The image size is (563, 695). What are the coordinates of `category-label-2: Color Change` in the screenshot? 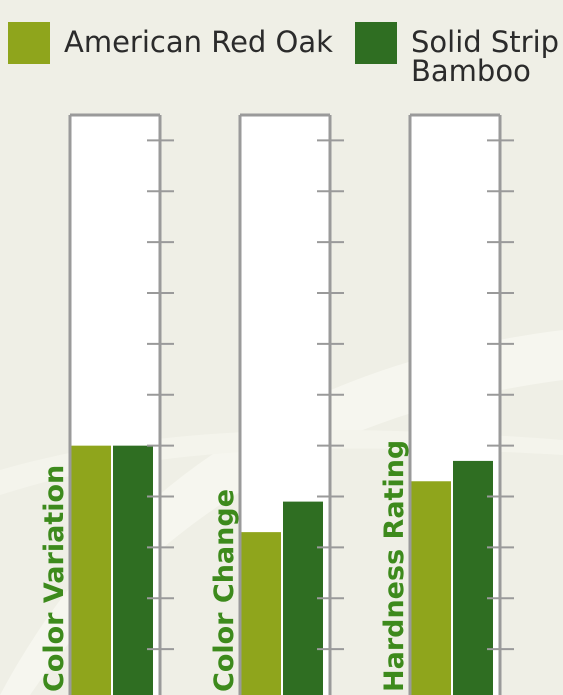 It's located at (224, 590).